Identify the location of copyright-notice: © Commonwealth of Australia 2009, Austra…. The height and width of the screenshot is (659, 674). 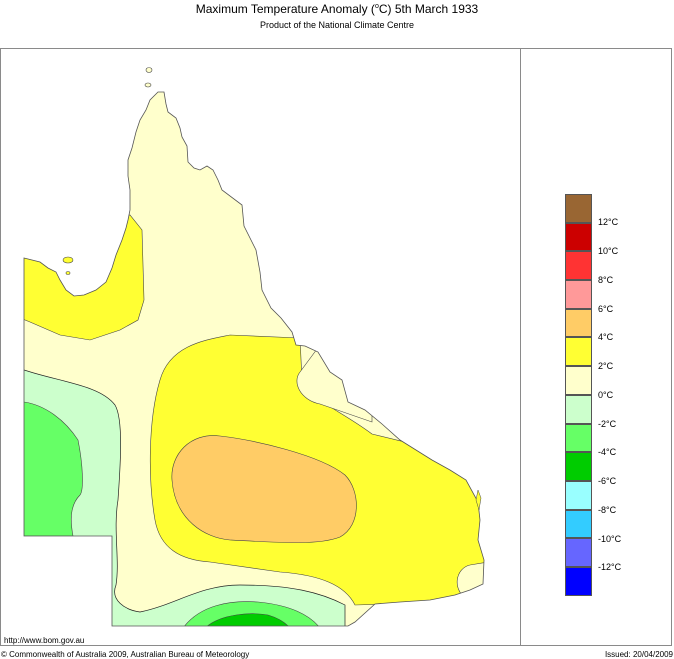
(125, 654).